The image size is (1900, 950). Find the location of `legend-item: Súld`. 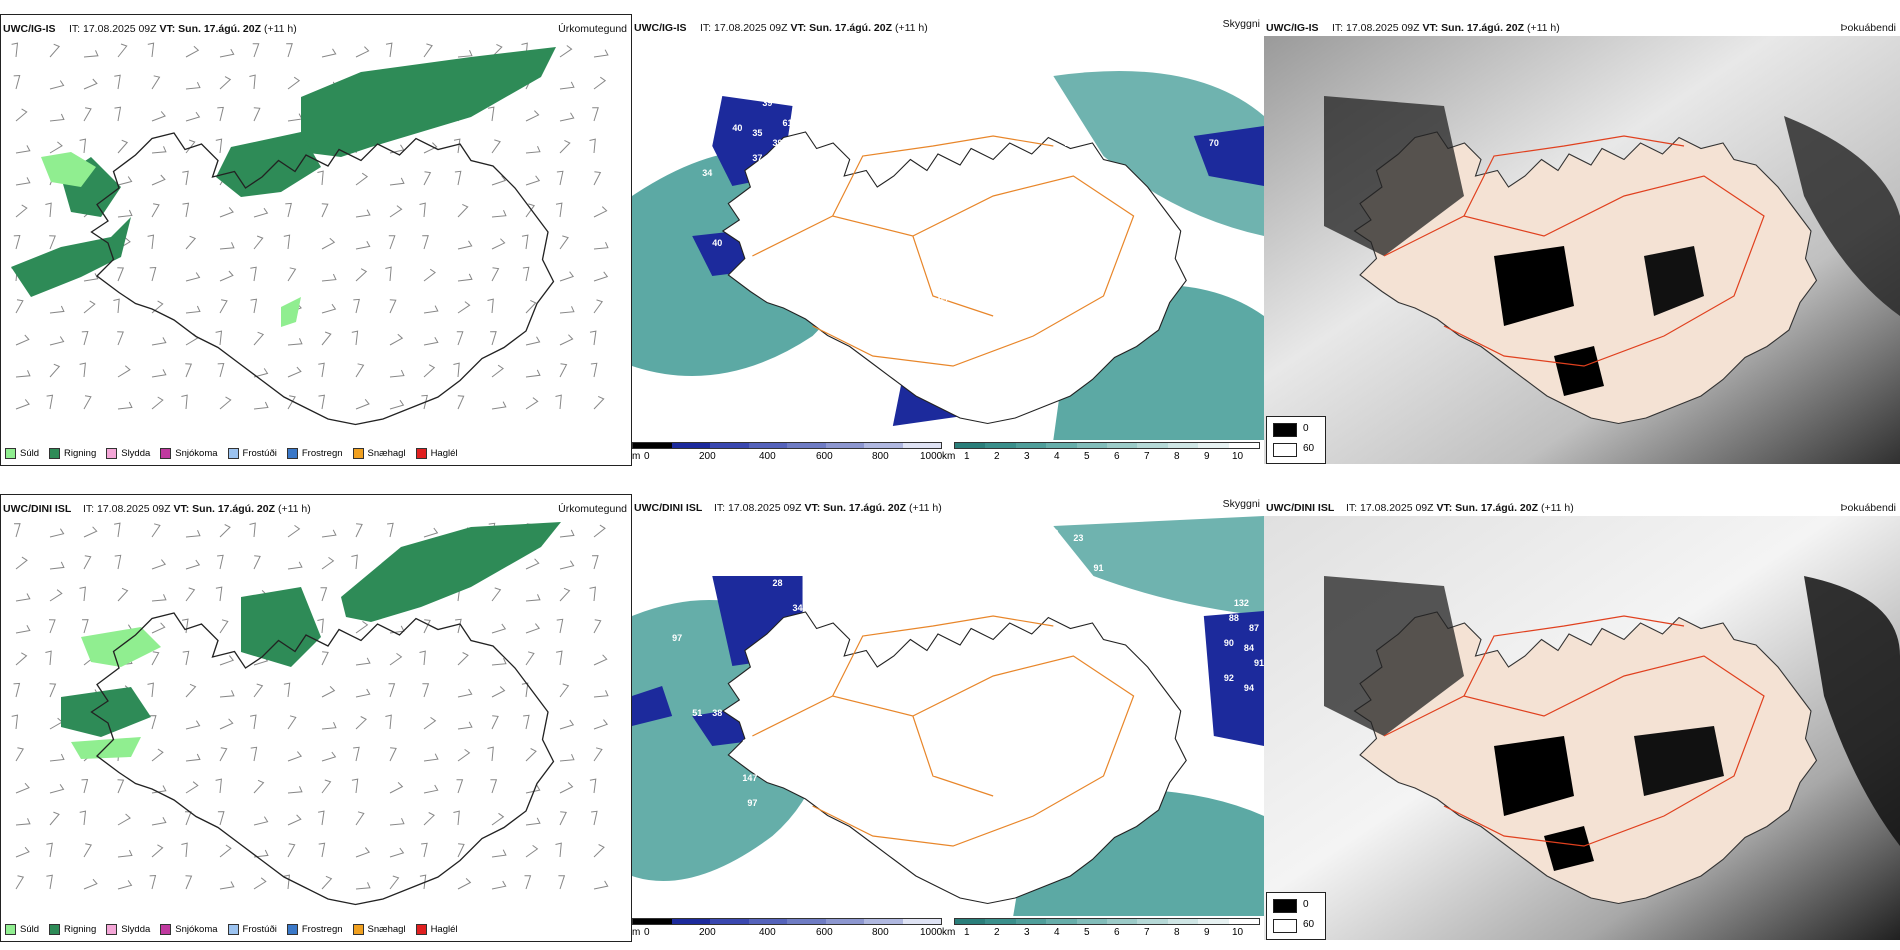

legend-item: Súld is located at coordinates (22, 453).